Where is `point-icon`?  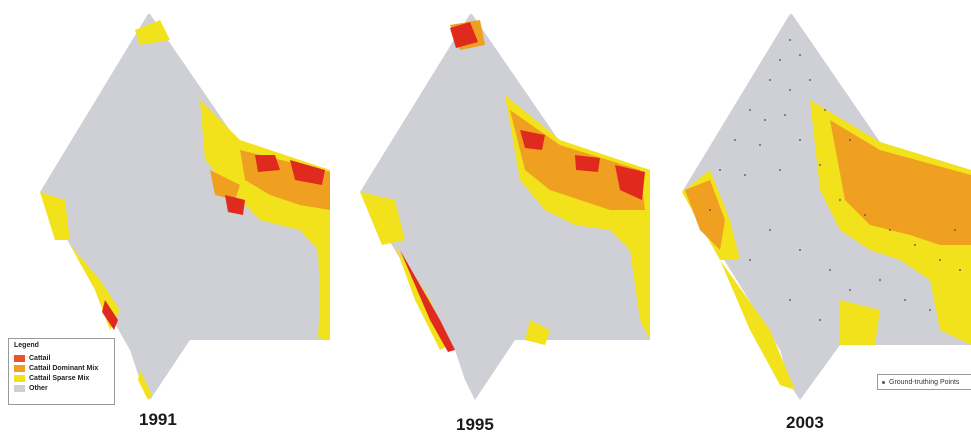 point-icon is located at coordinates (883, 382).